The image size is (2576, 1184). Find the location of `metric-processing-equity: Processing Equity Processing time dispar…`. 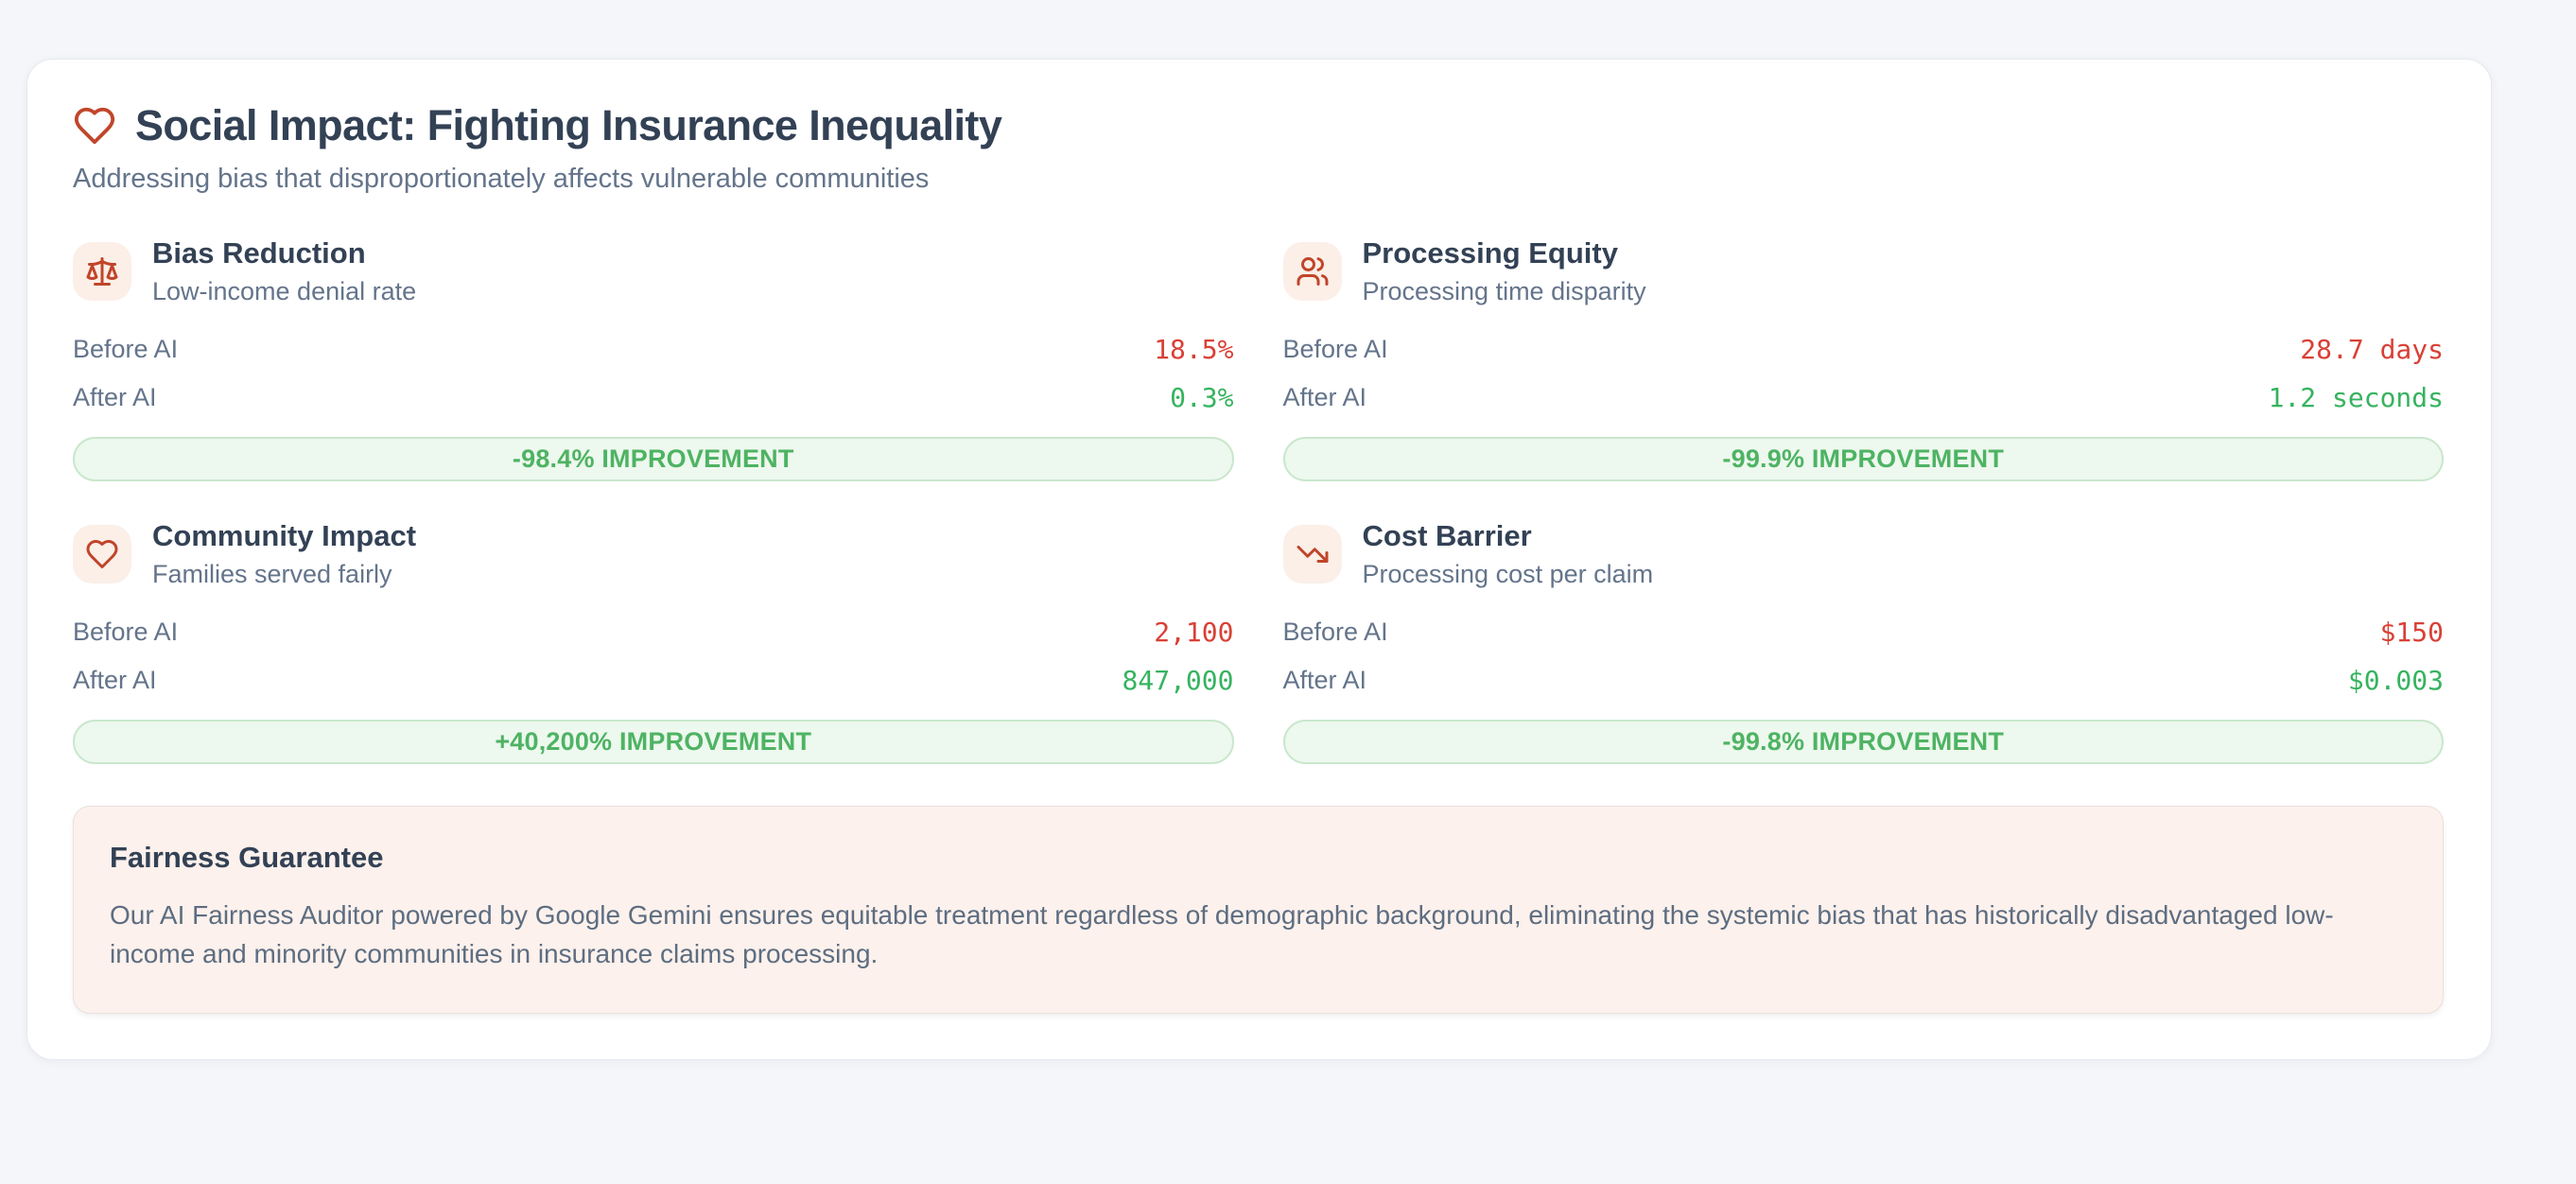

metric-processing-equity: Processing Equity Processing time dispar… is located at coordinates (1863, 358).